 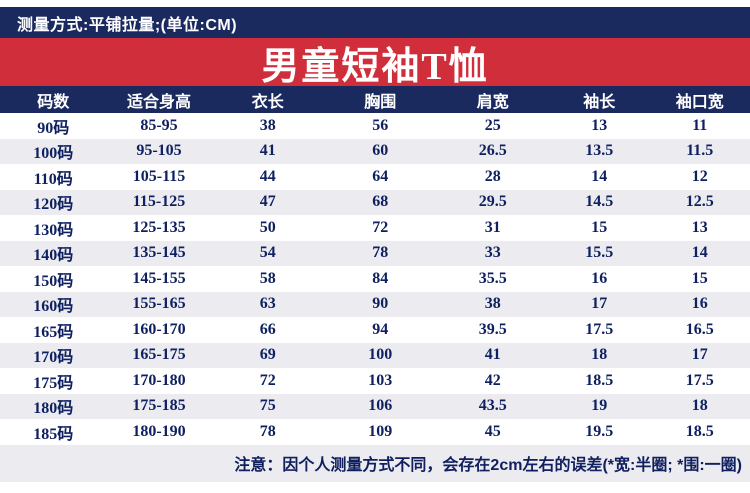 I want to click on measurement-note-text: 注意：因个人测量方式不同，会存在2cm左右的误差(*宽:半圈; *围:一圈), so click(x=488, y=465).